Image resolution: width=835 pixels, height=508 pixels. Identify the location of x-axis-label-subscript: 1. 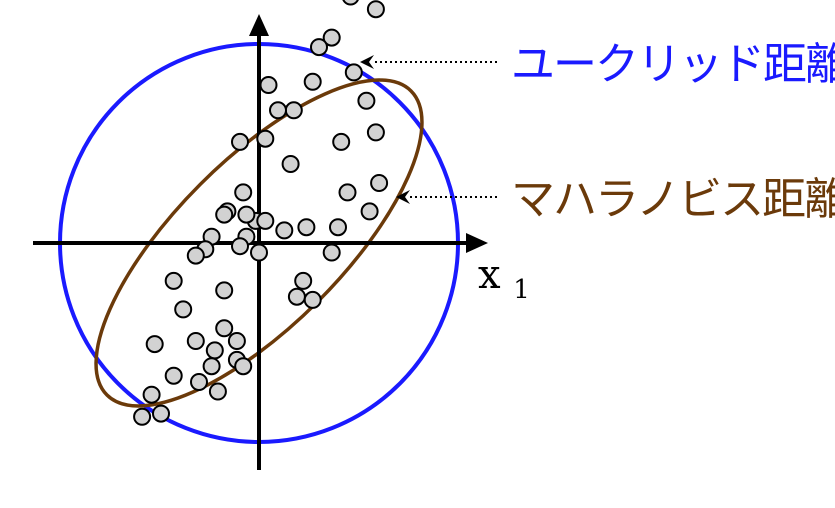
(521, 290).